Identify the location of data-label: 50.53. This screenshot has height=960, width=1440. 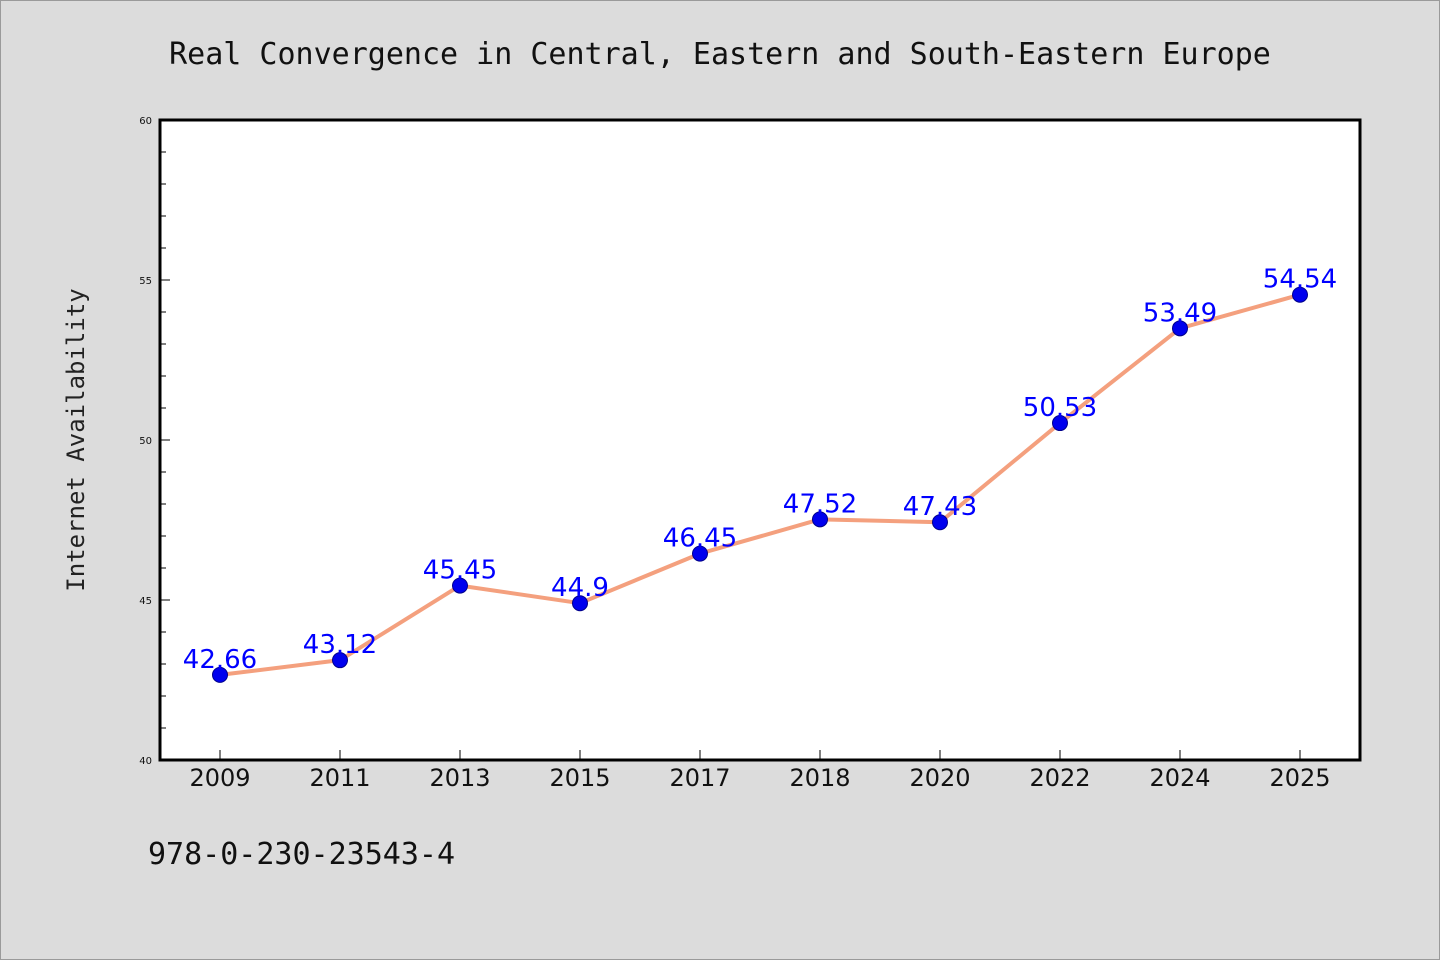
(1060, 408).